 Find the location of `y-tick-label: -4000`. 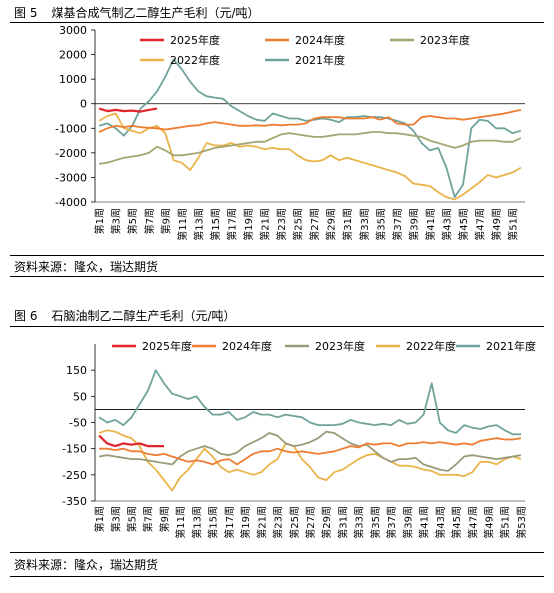

y-tick-label: -4000 is located at coordinates (71, 202).